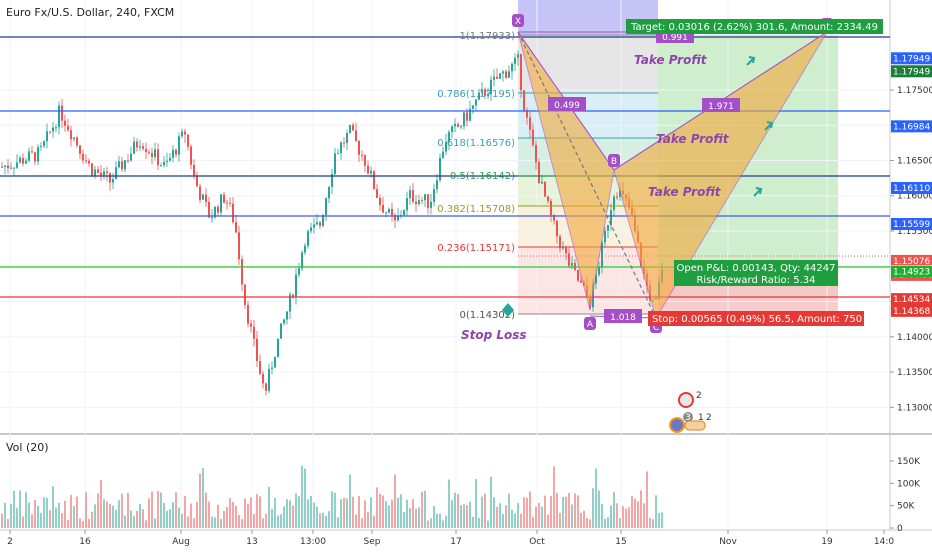  Describe the element at coordinates (476, 143) in the screenshot. I see `fib-label-0618: 0.618(1.16576)` at that location.